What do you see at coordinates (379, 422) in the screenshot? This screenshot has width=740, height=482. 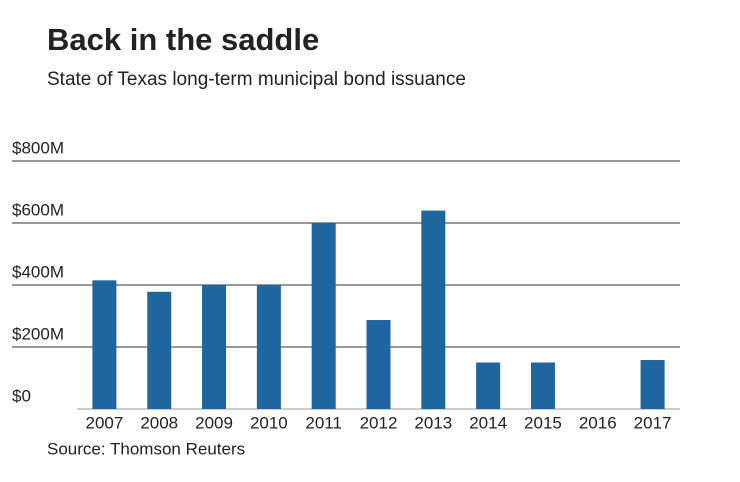 I see `x-tick-label: 2012` at bounding box center [379, 422].